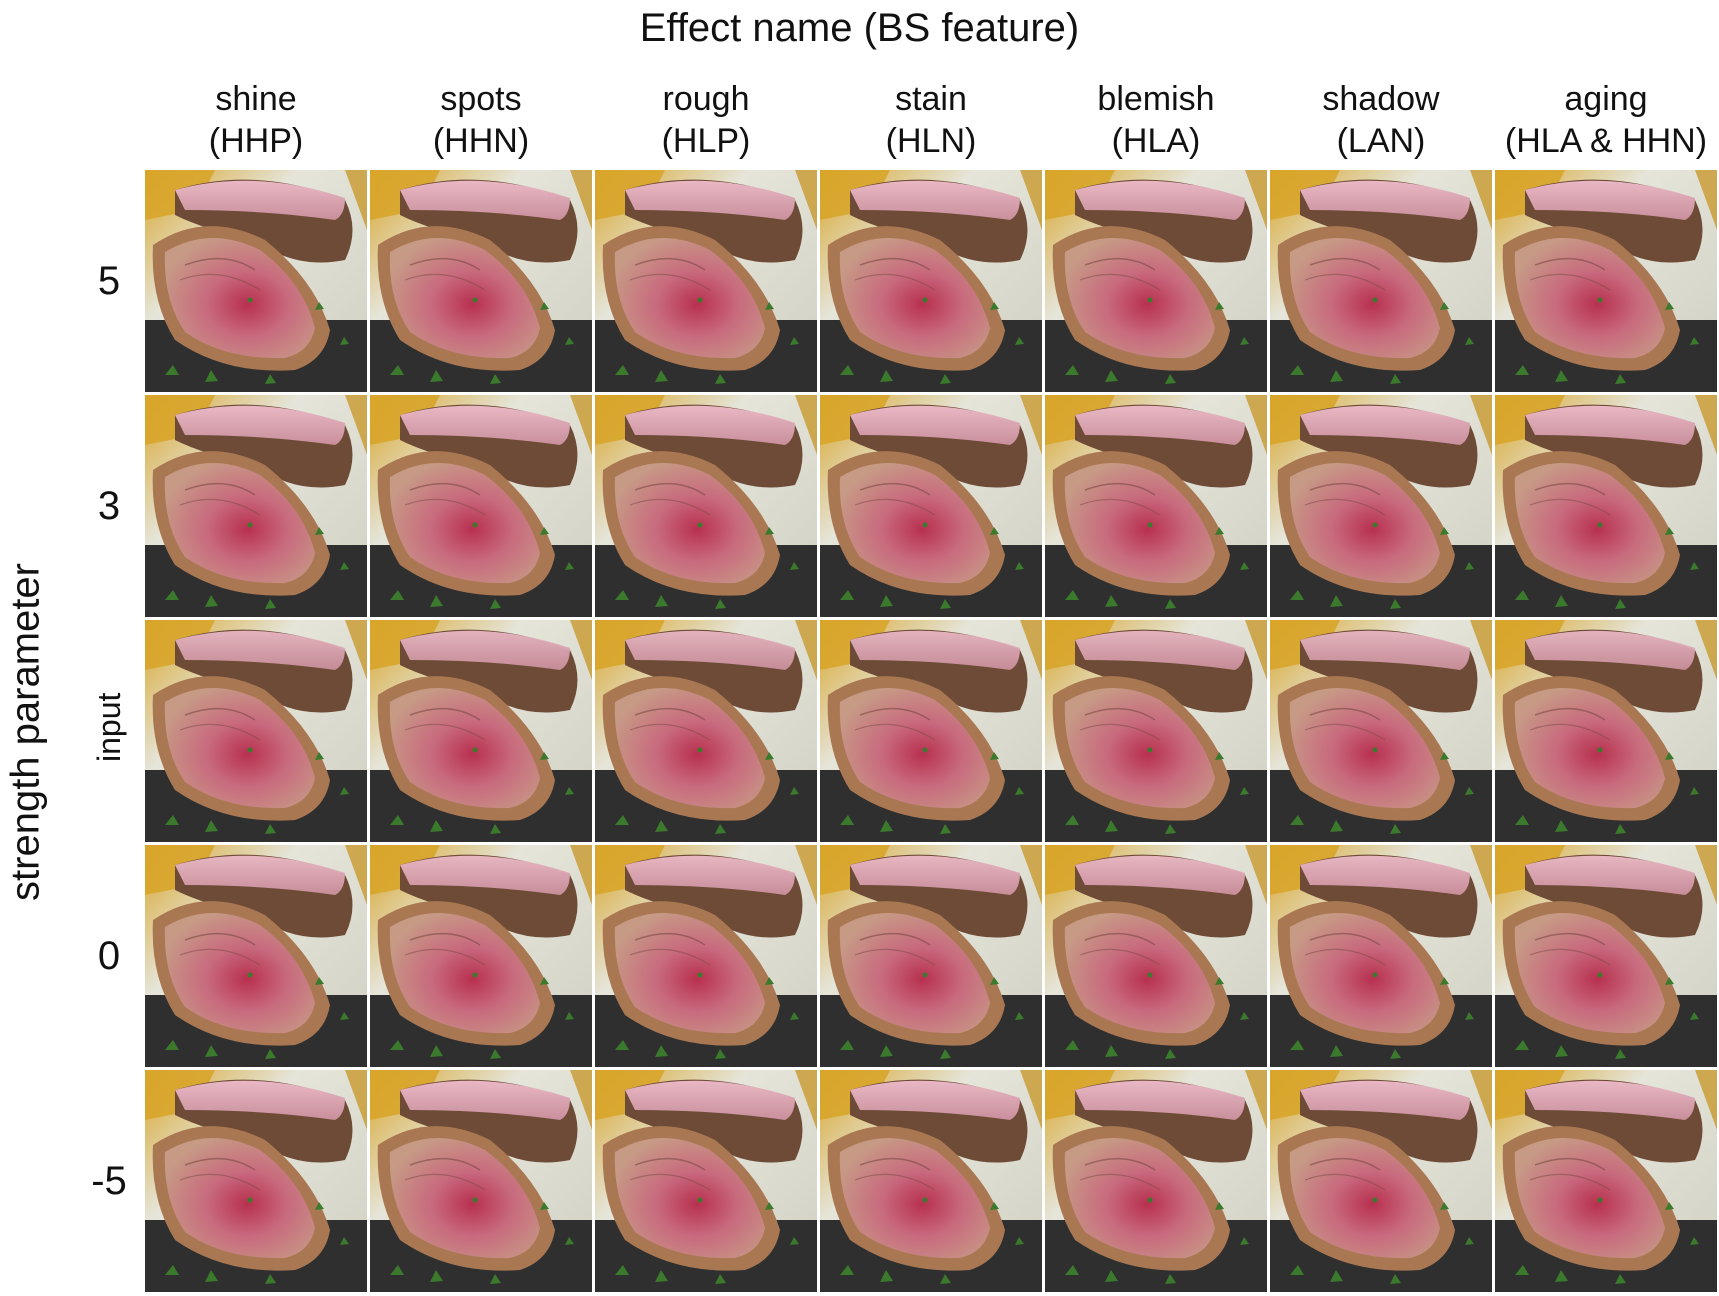 The image size is (1719, 1296). I want to click on image-cell-shadow-input, so click(1381, 731).